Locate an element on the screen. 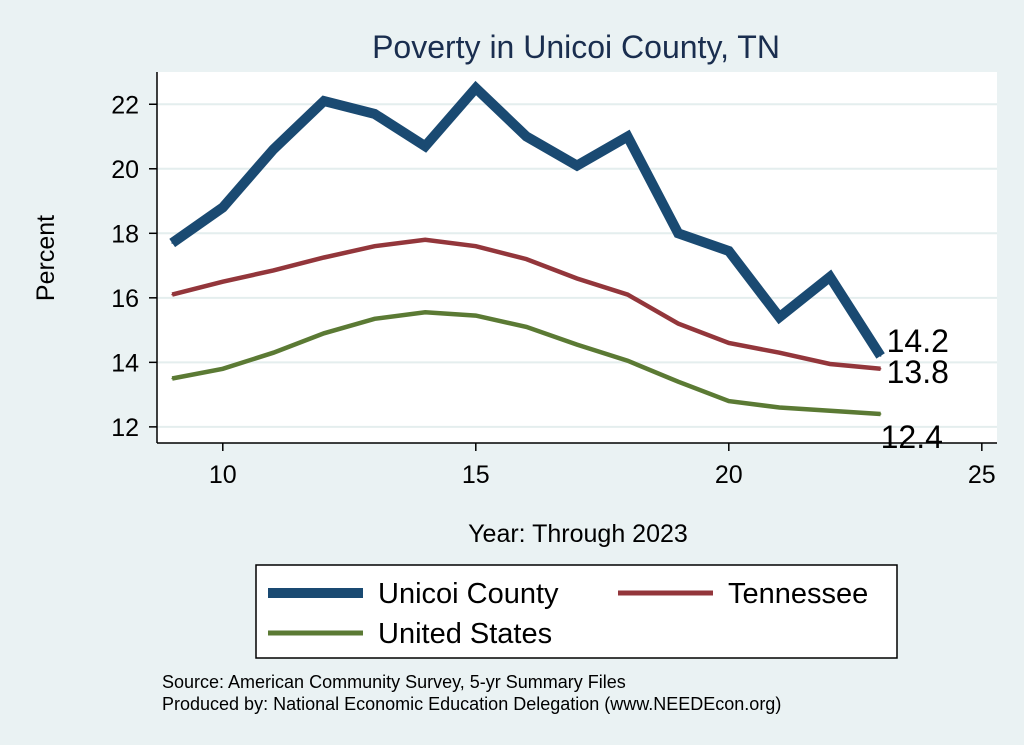 This screenshot has width=1024, height=745. legend-label-united-states: United States is located at coordinates (465, 634).